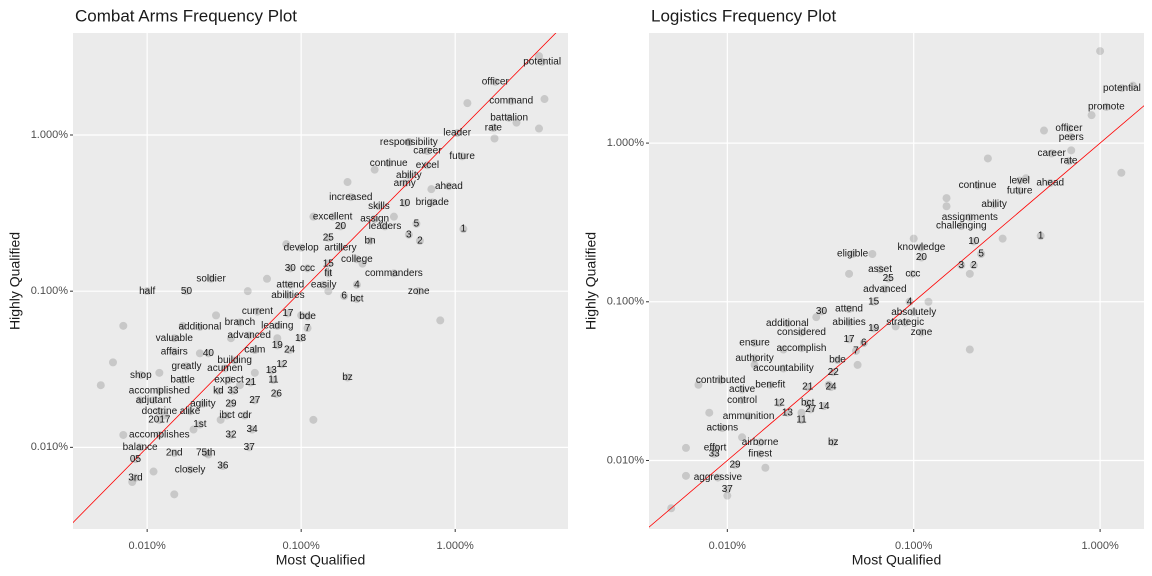 Image resolution: width=1152 pixels, height=576 pixels. What do you see at coordinates (405, 203) in the screenshot?
I see `point-label: 10` at bounding box center [405, 203].